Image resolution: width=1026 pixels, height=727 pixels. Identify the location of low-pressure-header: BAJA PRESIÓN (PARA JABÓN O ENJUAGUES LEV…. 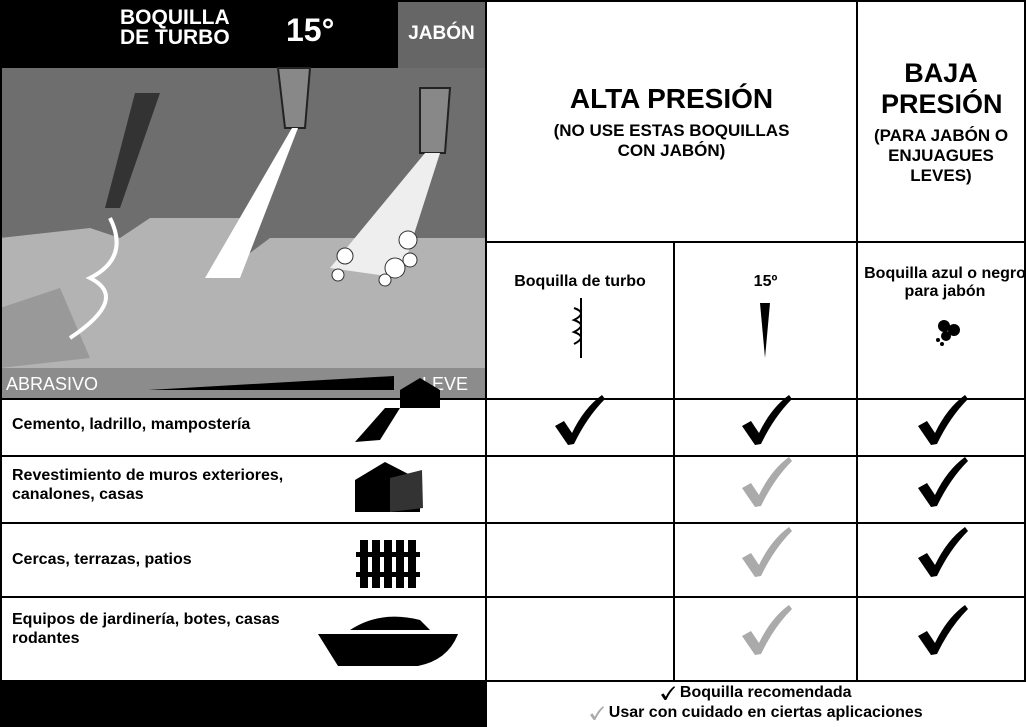
(941, 121).